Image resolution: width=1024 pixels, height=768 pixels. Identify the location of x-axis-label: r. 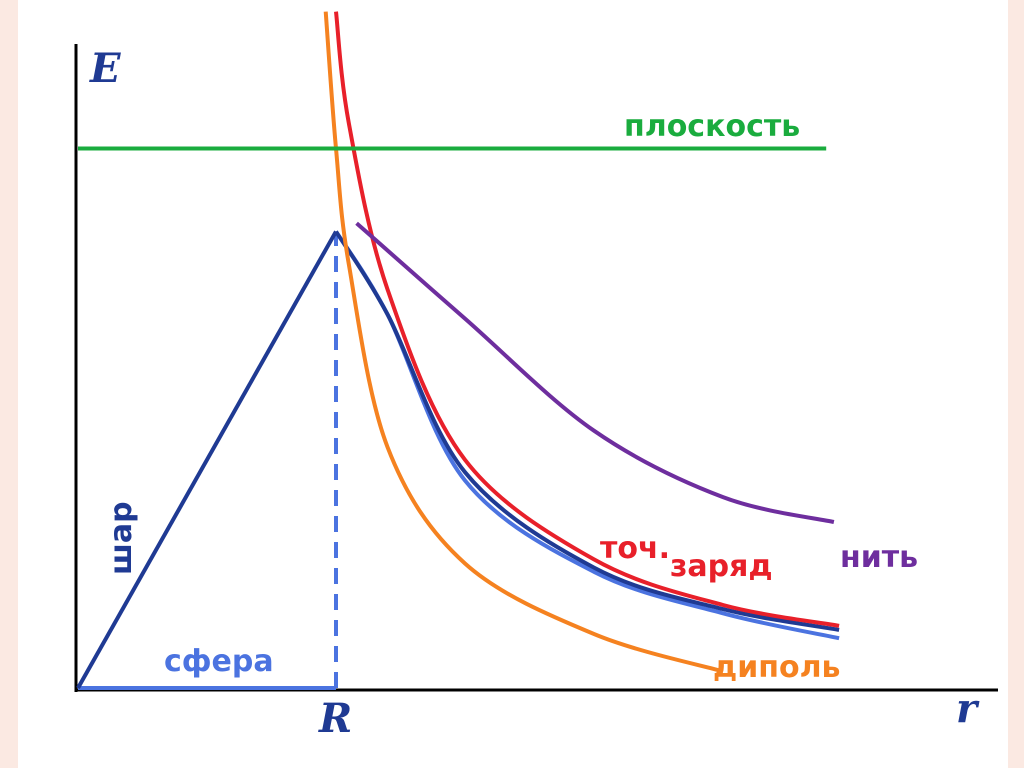
(968, 708).